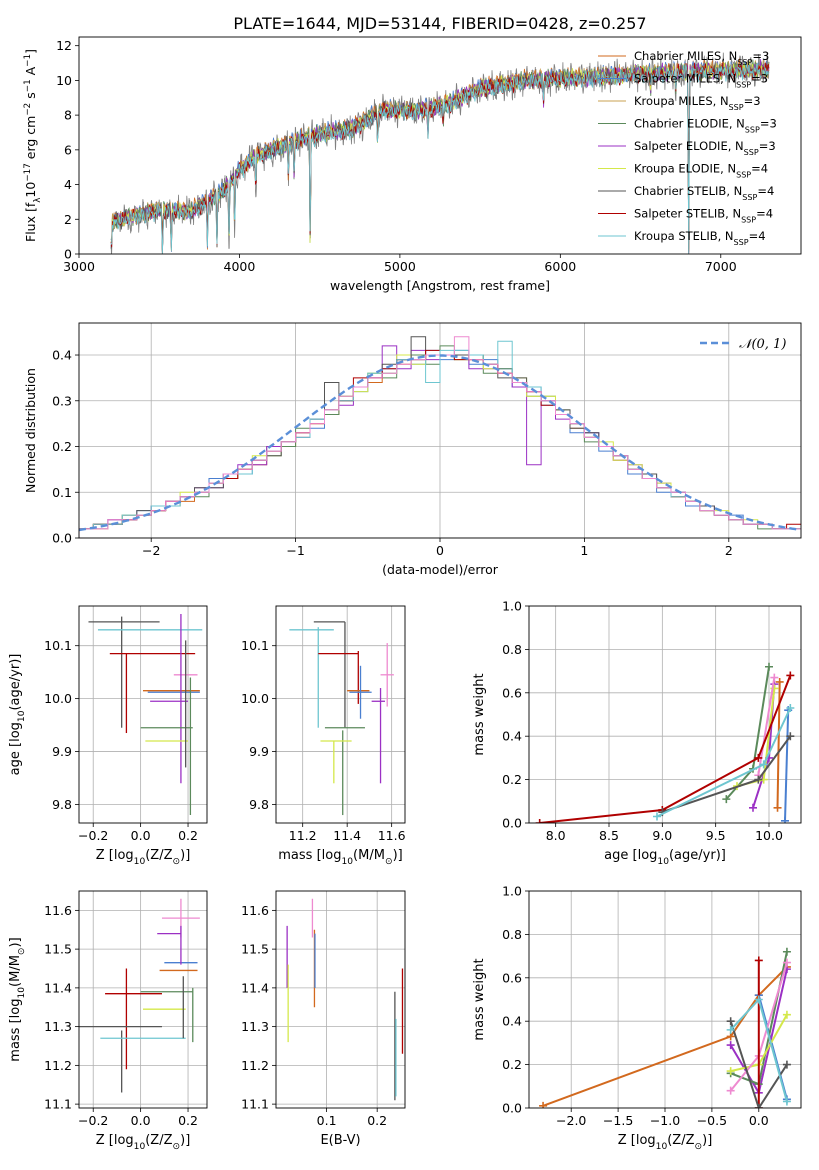  Describe the element at coordinates (340, 1140) in the screenshot. I see `x-axis-label: E(B-V)` at that location.